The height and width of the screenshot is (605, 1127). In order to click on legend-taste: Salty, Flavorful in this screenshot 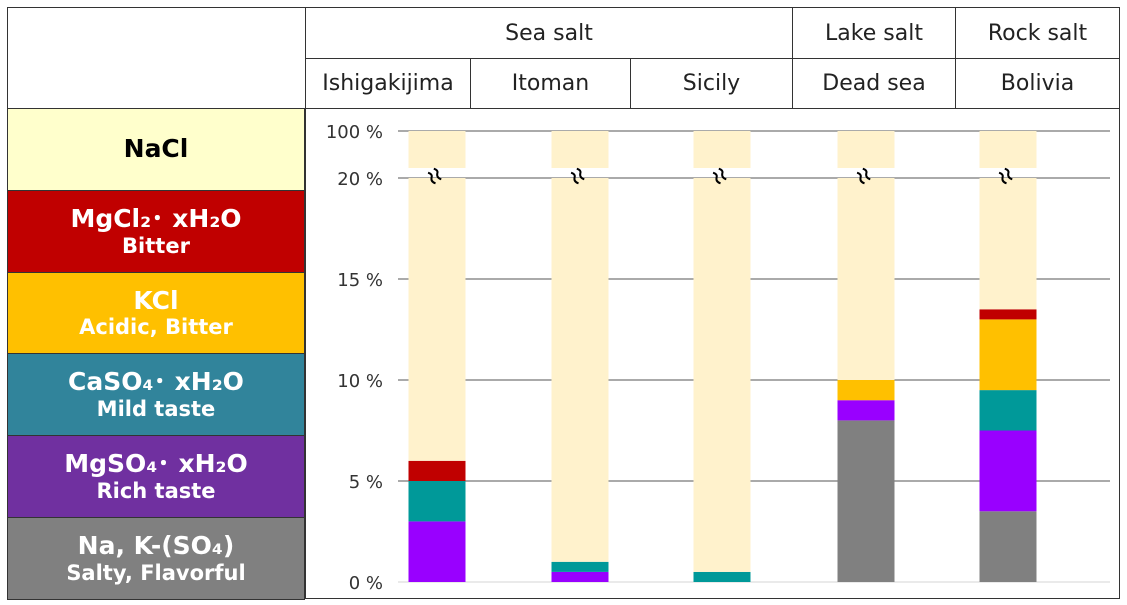, I will do `click(156, 572)`.